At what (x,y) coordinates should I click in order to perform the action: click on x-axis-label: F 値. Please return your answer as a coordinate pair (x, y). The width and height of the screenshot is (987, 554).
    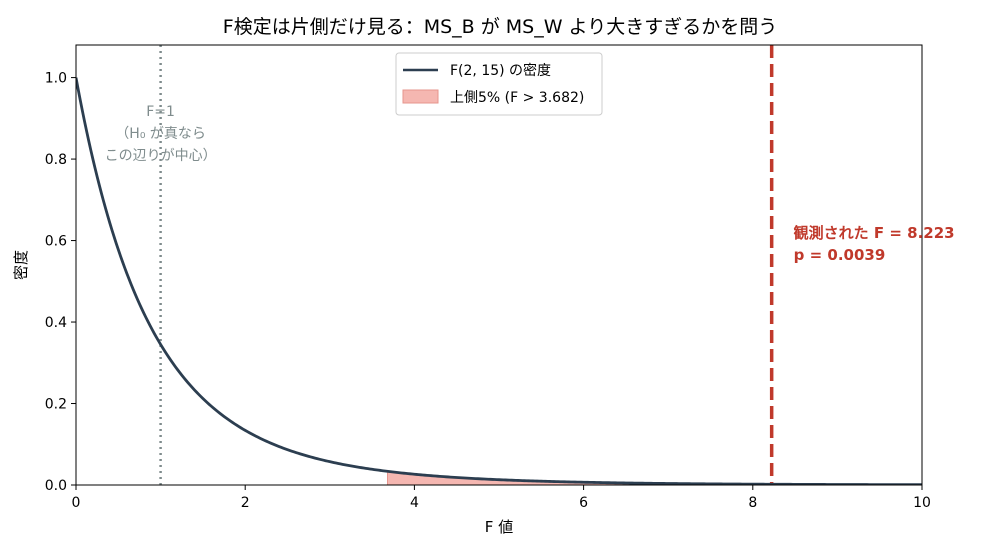
    Looking at the image, I should click on (499, 527).